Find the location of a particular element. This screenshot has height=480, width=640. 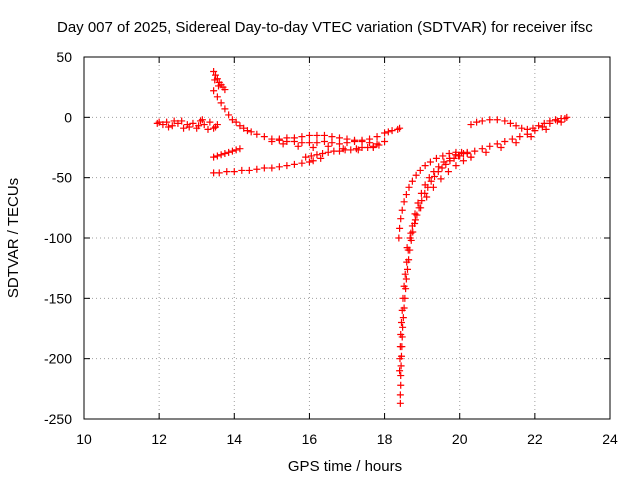

series-lower-band is located at coordinates (296, 159).